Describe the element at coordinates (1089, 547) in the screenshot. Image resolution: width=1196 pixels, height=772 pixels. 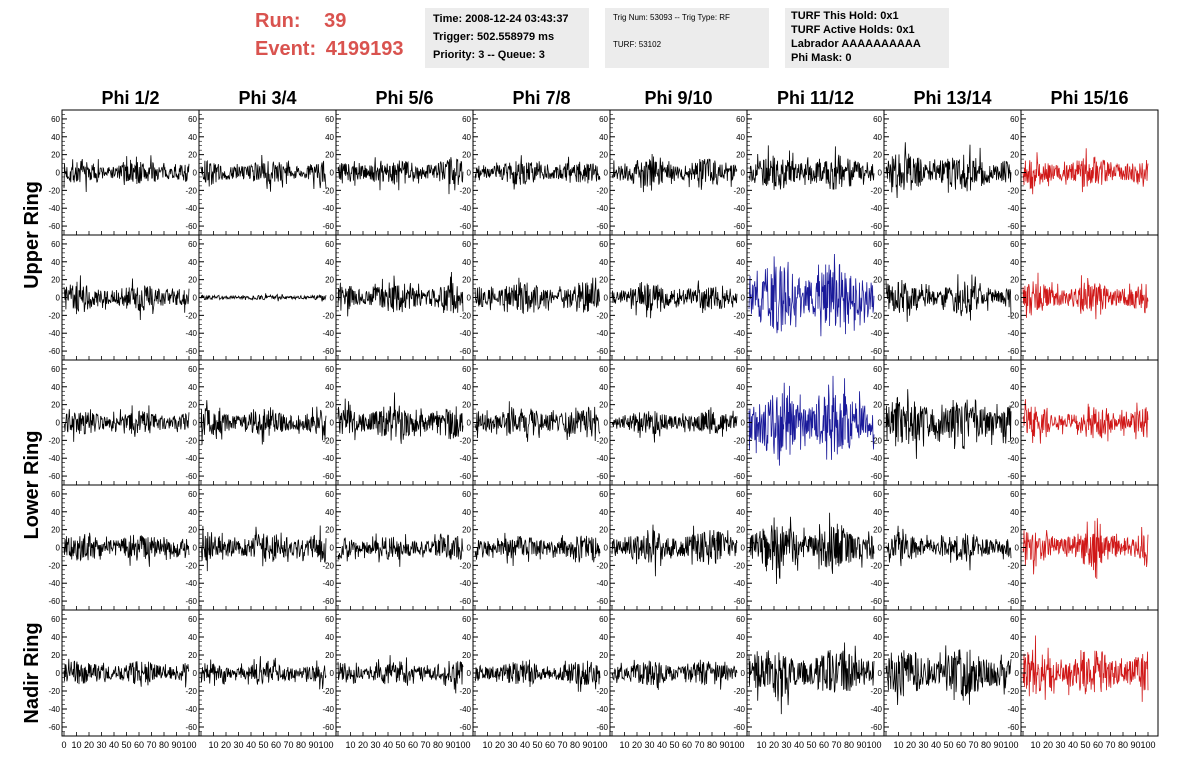
I see `panel-frame` at that location.